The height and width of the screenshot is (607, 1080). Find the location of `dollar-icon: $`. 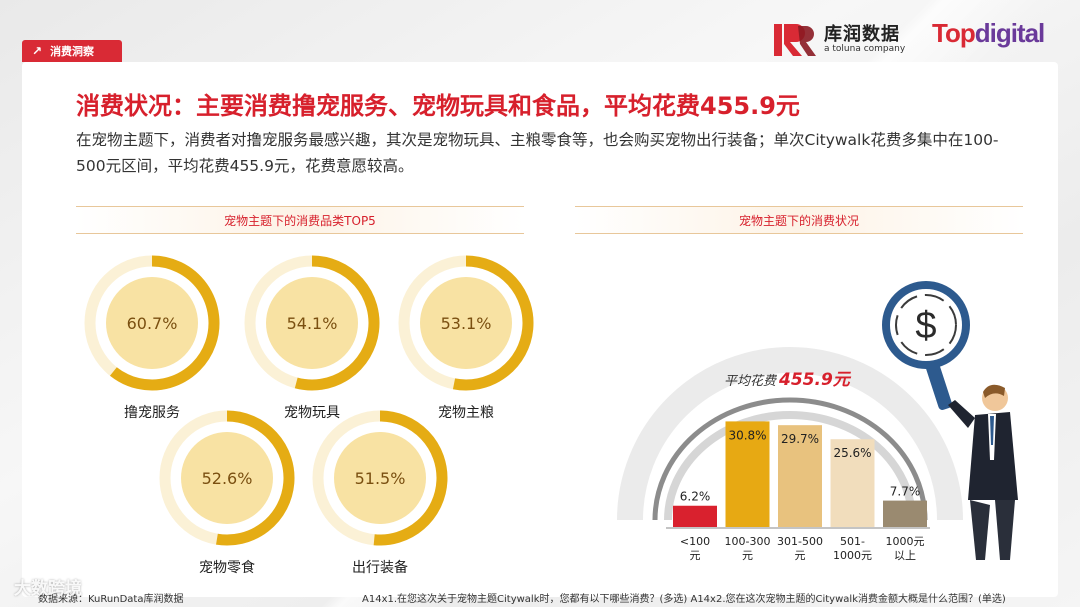

dollar-icon: $ is located at coordinates (925, 326).